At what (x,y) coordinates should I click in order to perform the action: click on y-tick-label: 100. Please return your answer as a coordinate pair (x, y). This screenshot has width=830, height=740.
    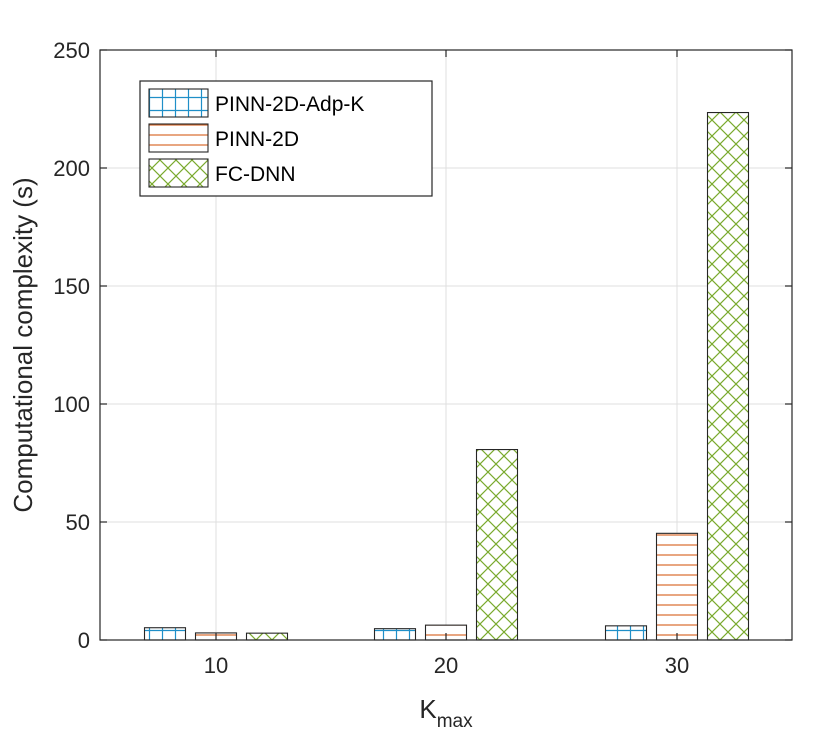
    Looking at the image, I should click on (71, 404).